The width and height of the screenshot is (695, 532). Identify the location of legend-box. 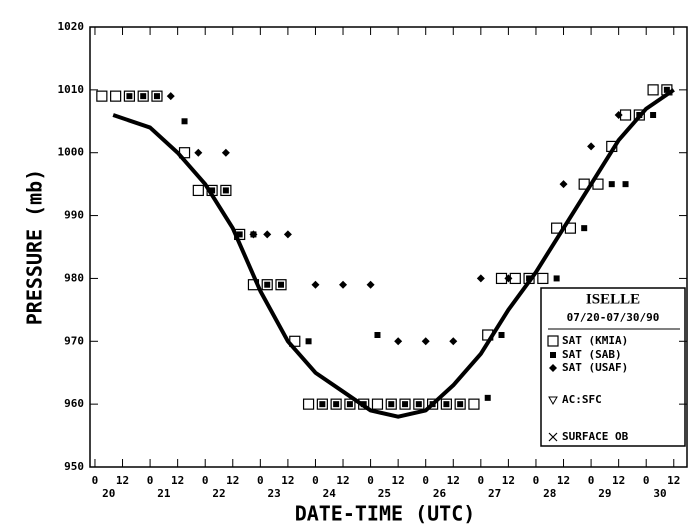
(613, 367).